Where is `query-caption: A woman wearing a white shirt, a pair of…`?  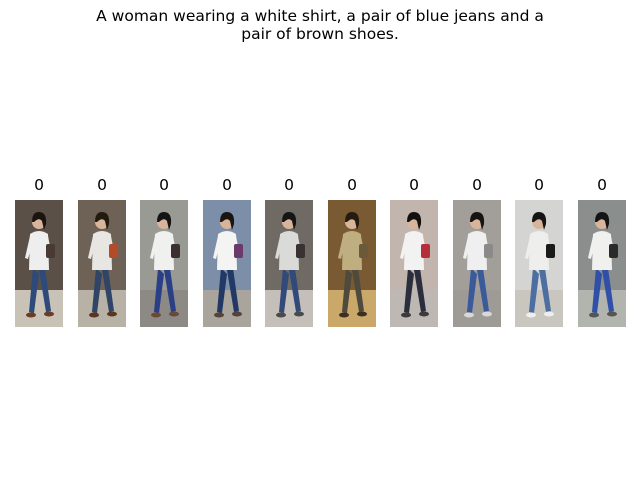 query-caption: A woman wearing a white shirt, a pair of… is located at coordinates (320, 25).